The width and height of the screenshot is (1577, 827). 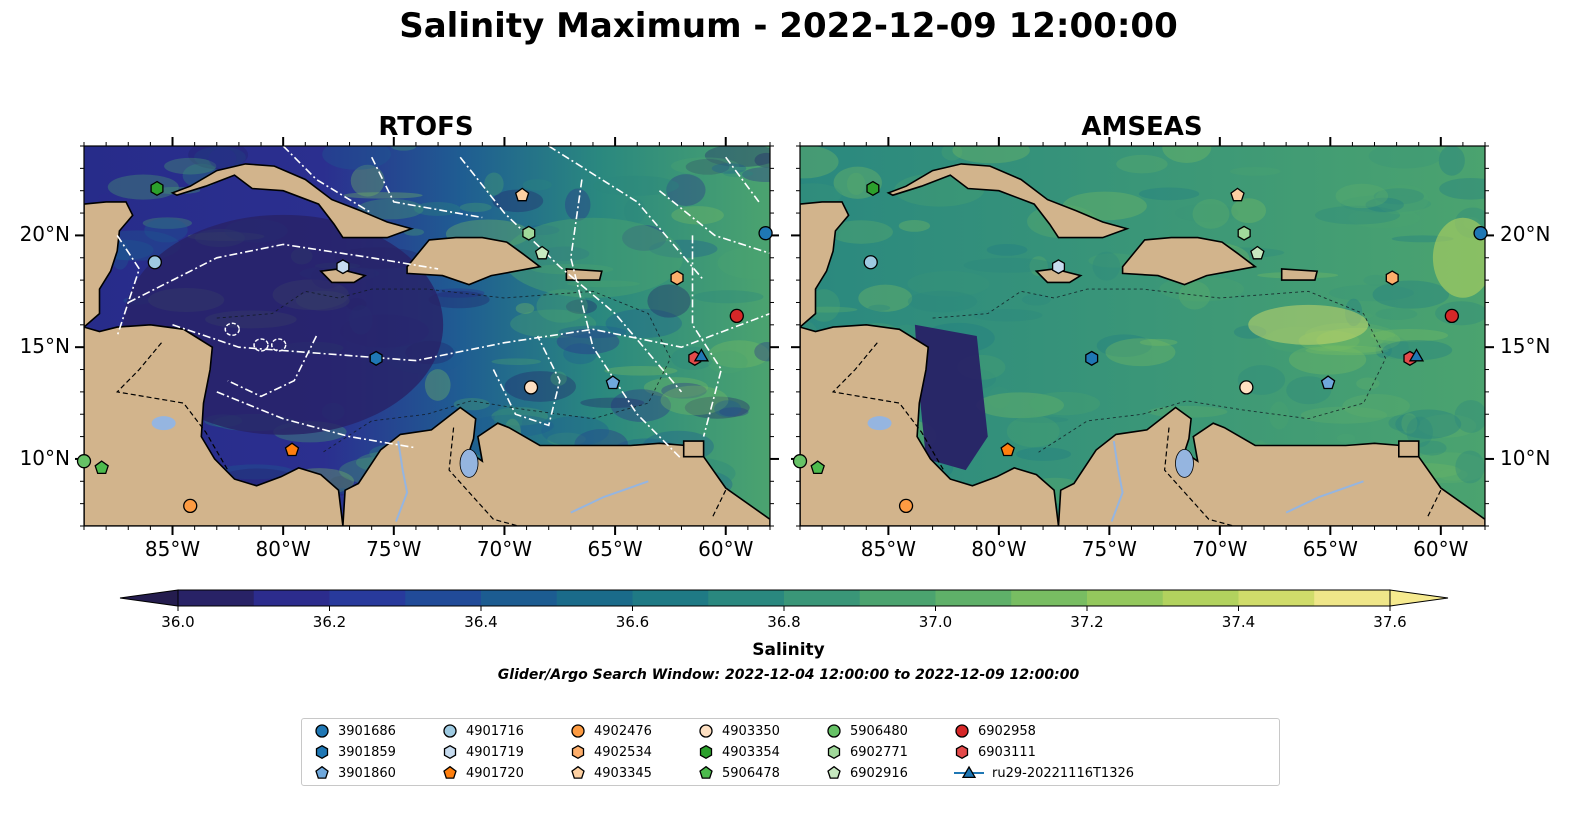 What do you see at coordinates (935, 622) in the screenshot?
I see `colorbar-tick-label: 37.0` at bounding box center [935, 622].